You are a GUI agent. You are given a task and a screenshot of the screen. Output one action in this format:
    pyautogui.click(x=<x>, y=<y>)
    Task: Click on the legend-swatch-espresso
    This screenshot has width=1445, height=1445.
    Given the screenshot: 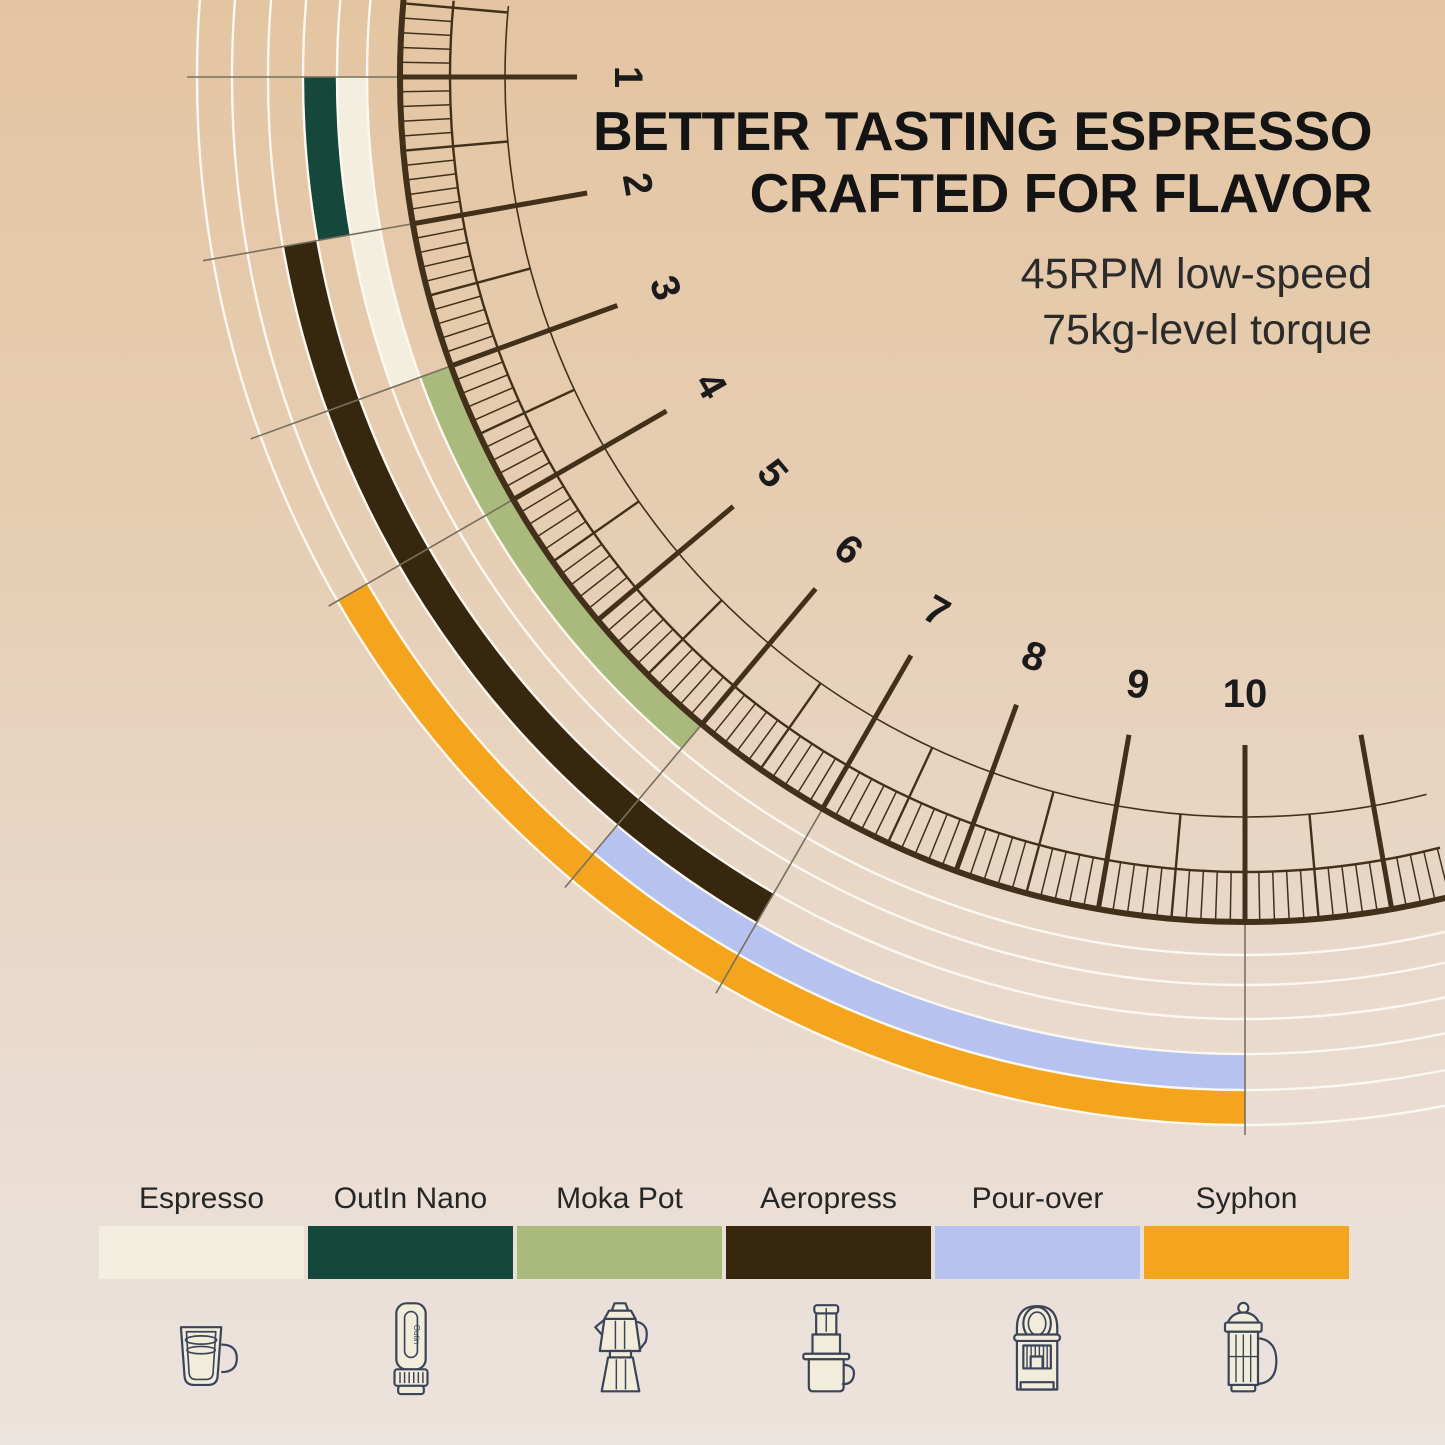 What is the action you would take?
    pyautogui.click(x=201, y=1252)
    